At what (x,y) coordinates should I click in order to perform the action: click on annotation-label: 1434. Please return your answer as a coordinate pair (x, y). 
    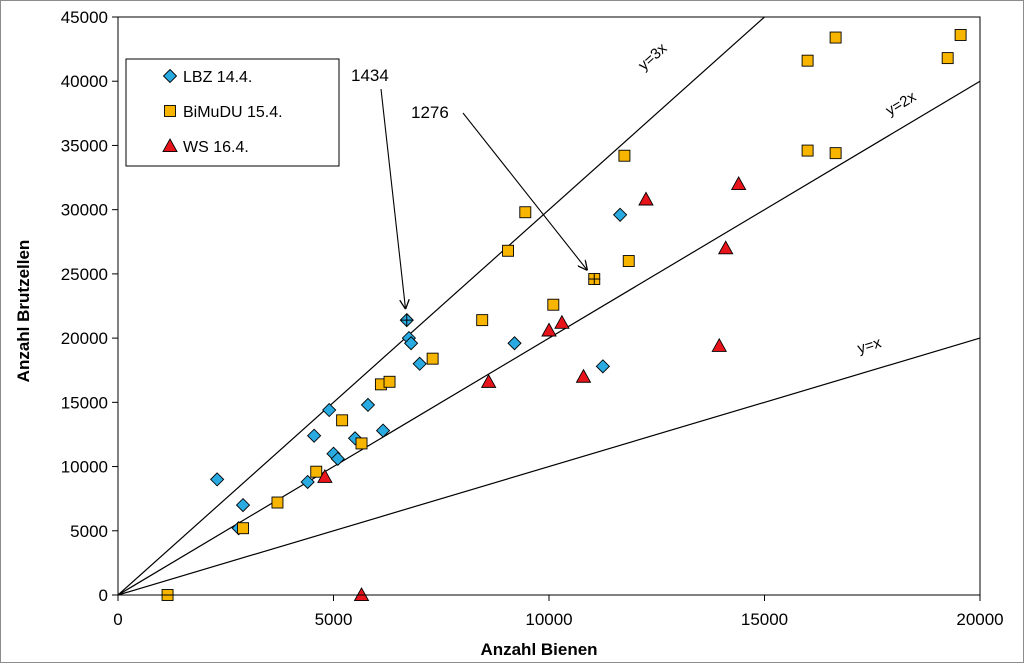
    Looking at the image, I should click on (370, 75).